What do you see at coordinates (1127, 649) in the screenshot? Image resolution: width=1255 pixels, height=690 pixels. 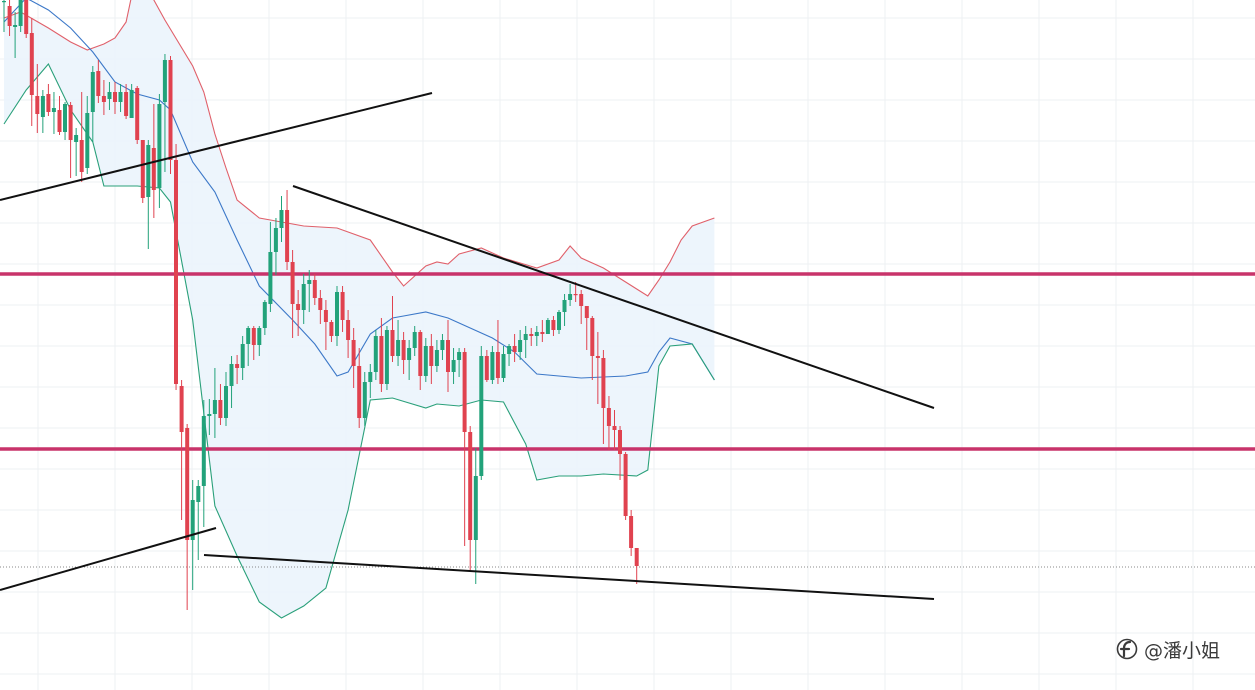 I see `weibo-logo-icon` at bounding box center [1127, 649].